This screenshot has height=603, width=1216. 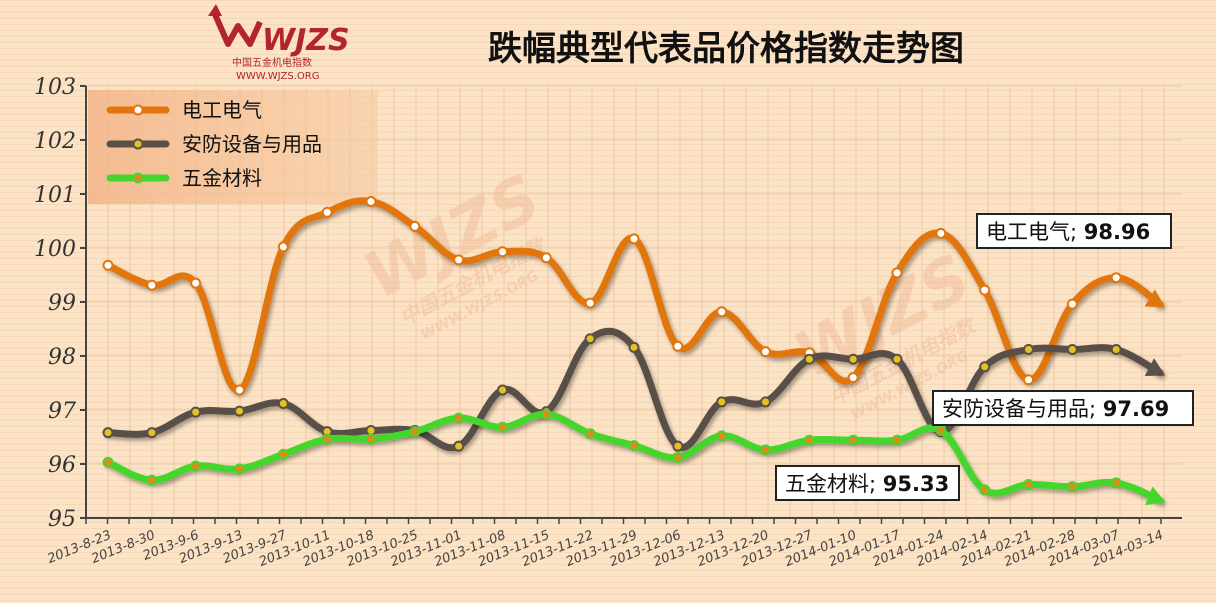 What do you see at coordinates (215, 10) in the screenshot?
I see `logo-arrowhead-icon` at bounding box center [215, 10].